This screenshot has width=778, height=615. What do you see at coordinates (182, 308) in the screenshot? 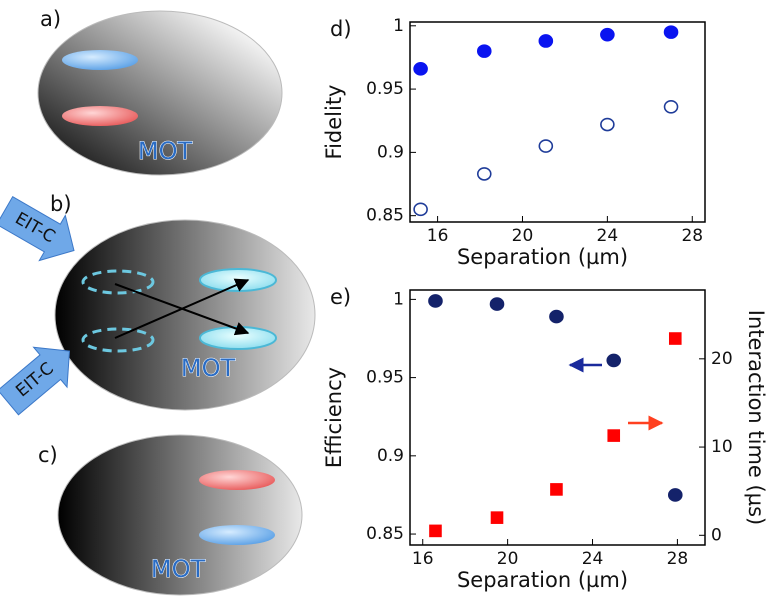
I see `arrow` at bounding box center [182, 308].